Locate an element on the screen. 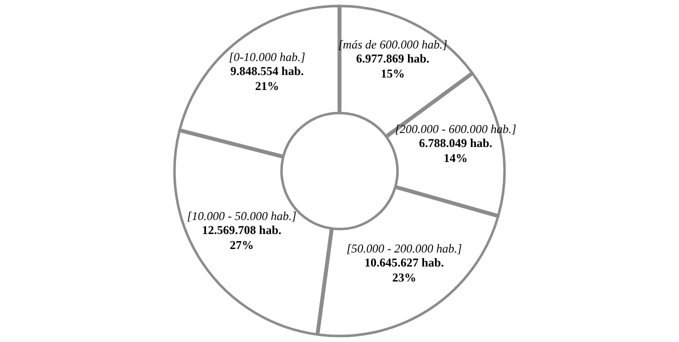  data-label: 10.645.627 hab. 23% is located at coordinates (404, 270).